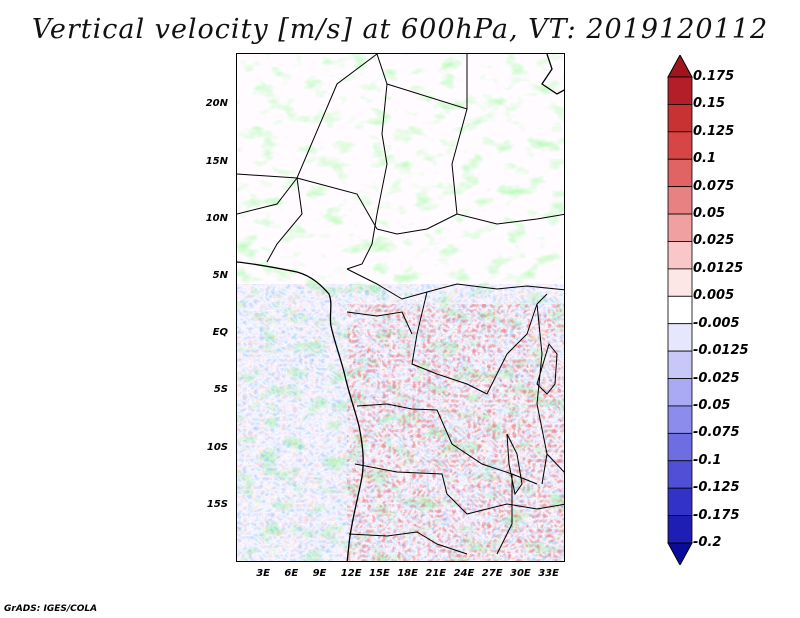 Image resolution: width=800 pixels, height=618 pixels. Describe the element at coordinates (464, 573) in the screenshot. I see `lon-label: 24E` at that location.